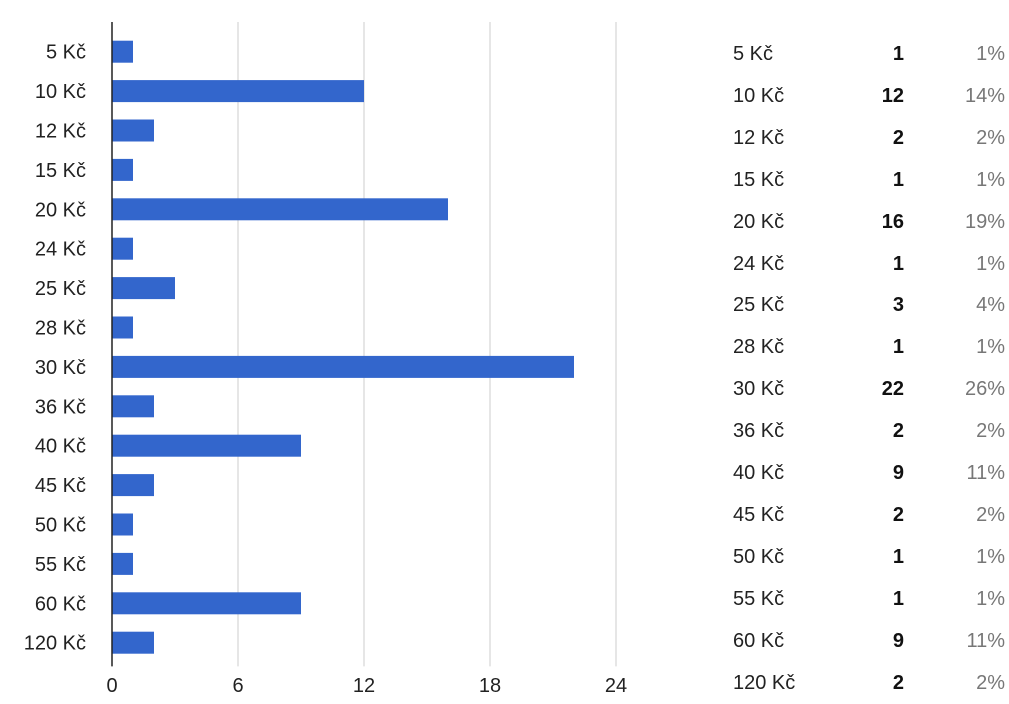 The width and height of the screenshot is (1009, 704). I want to click on summary-row: 55 Kč 1 1%, so click(868, 599).